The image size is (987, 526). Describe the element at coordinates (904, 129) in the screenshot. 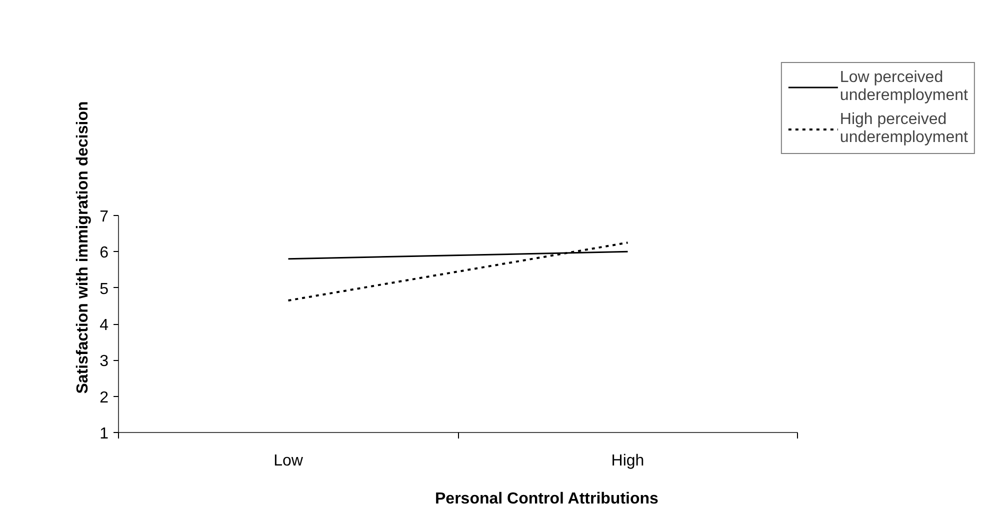

I see `legend-label: High perceived underemployment` at that location.